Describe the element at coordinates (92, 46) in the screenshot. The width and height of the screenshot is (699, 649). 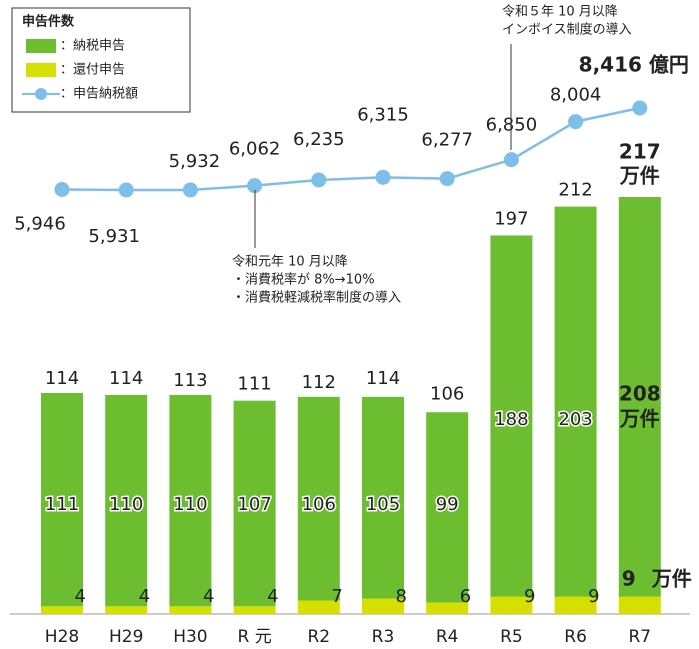
I see `legend-label: ：納税申告` at that location.